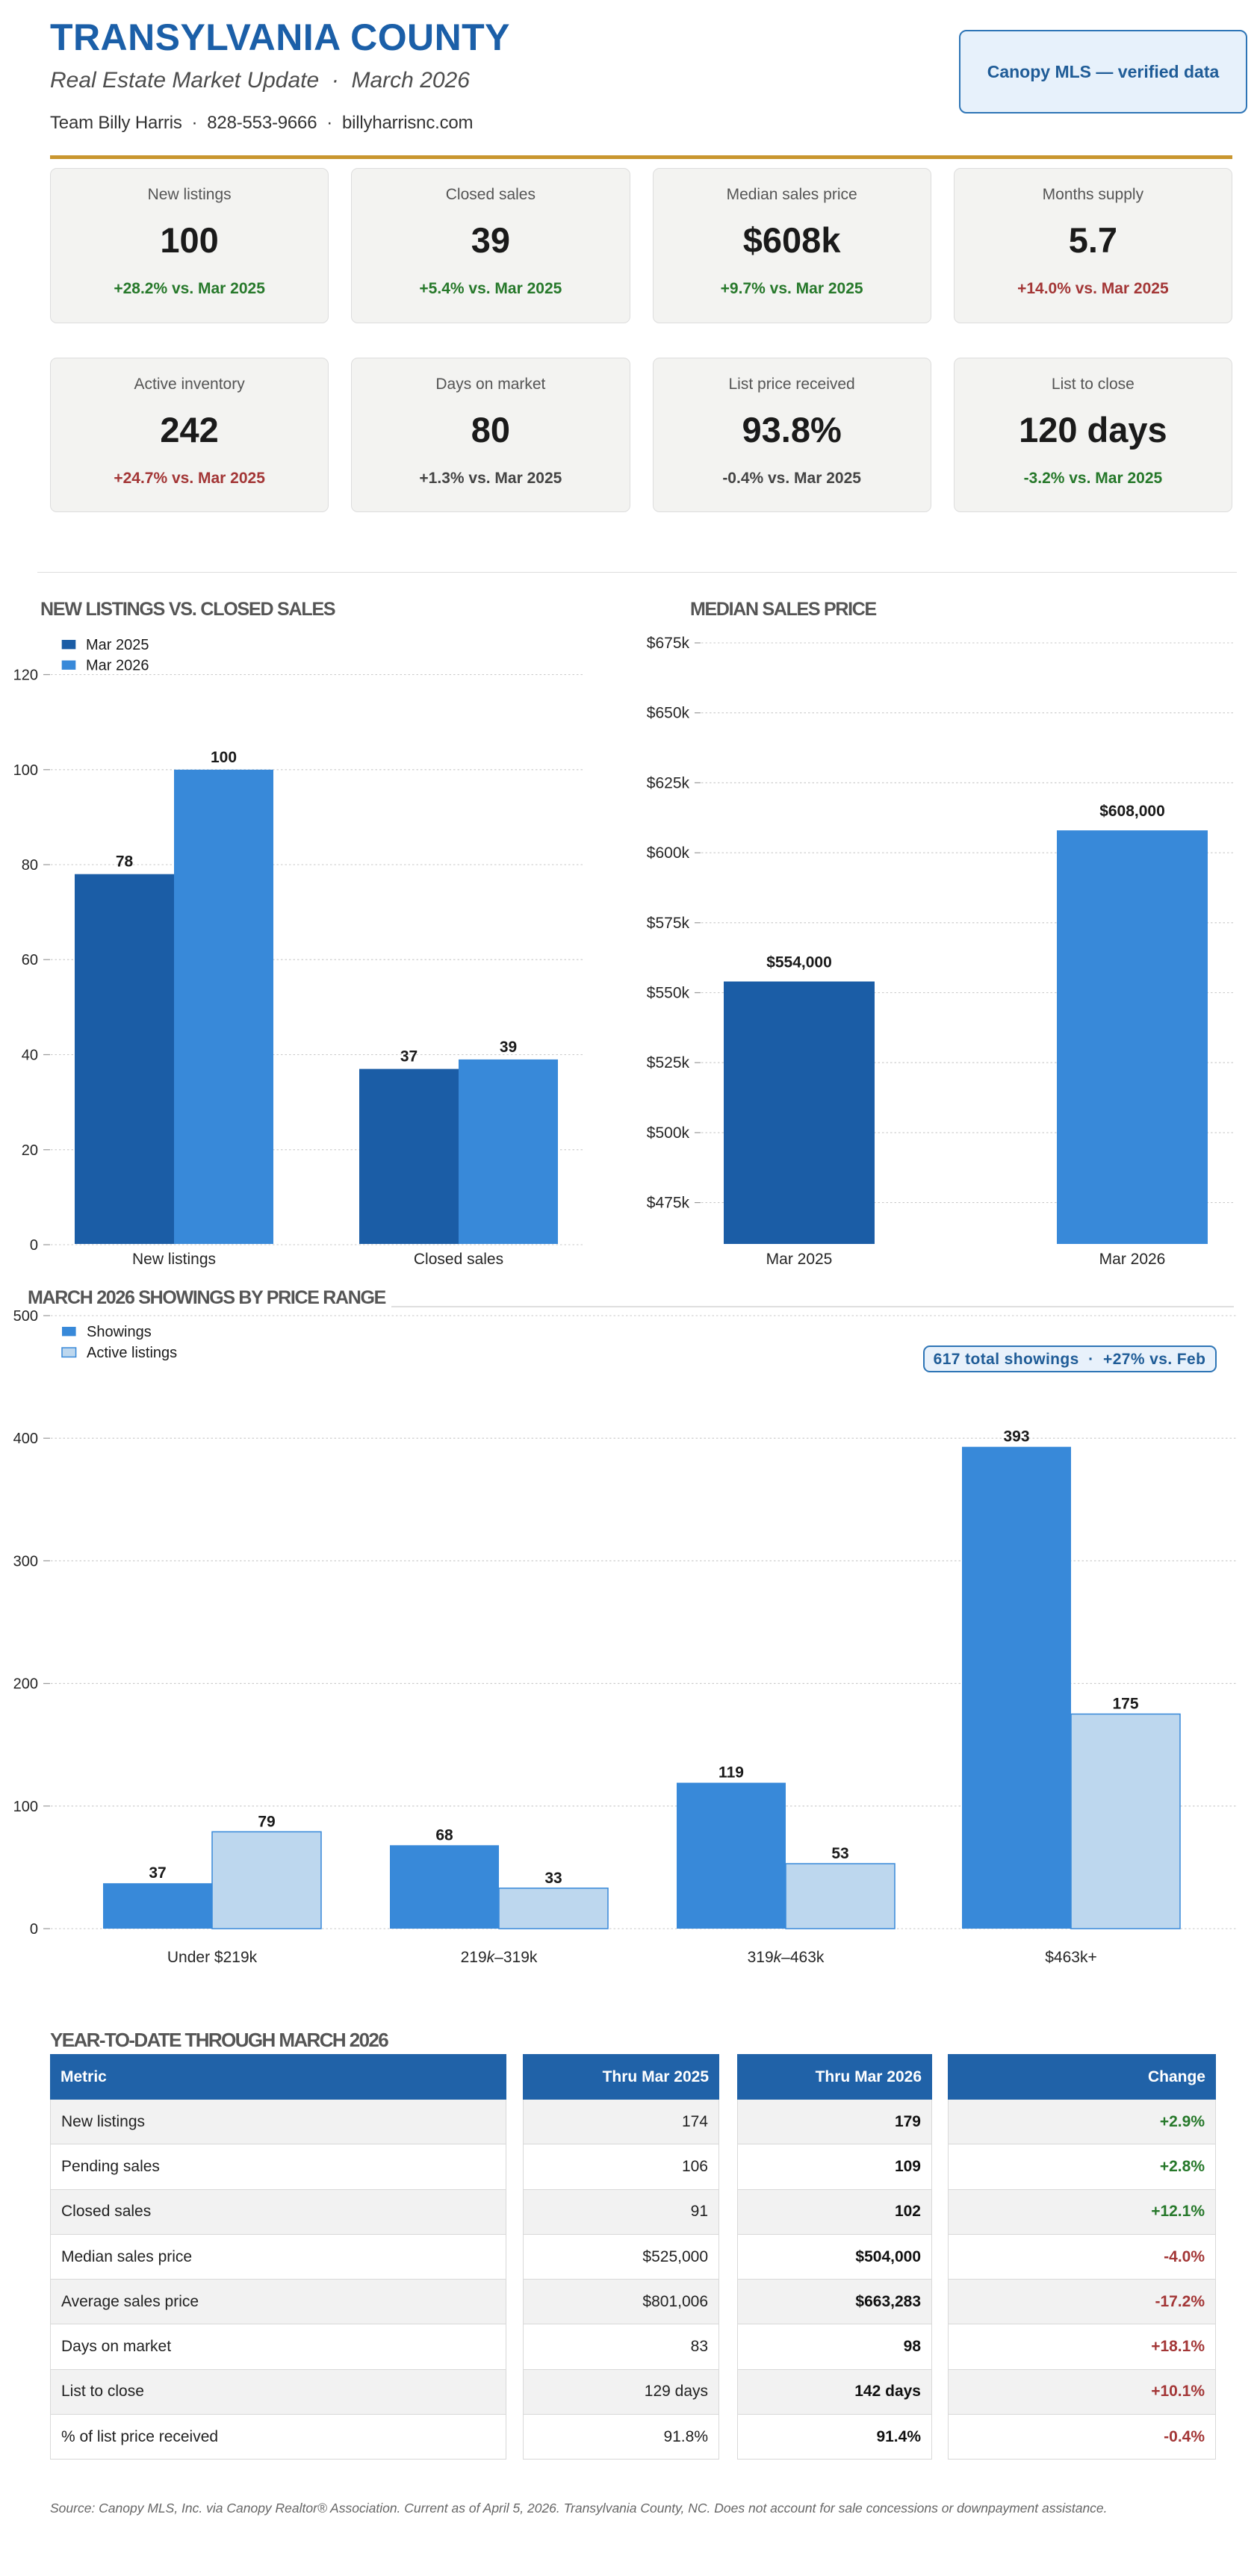 The width and height of the screenshot is (1257, 2576). What do you see at coordinates (30, 960) in the screenshot?
I see `svg-text: 60` at bounding box center [30, 960].